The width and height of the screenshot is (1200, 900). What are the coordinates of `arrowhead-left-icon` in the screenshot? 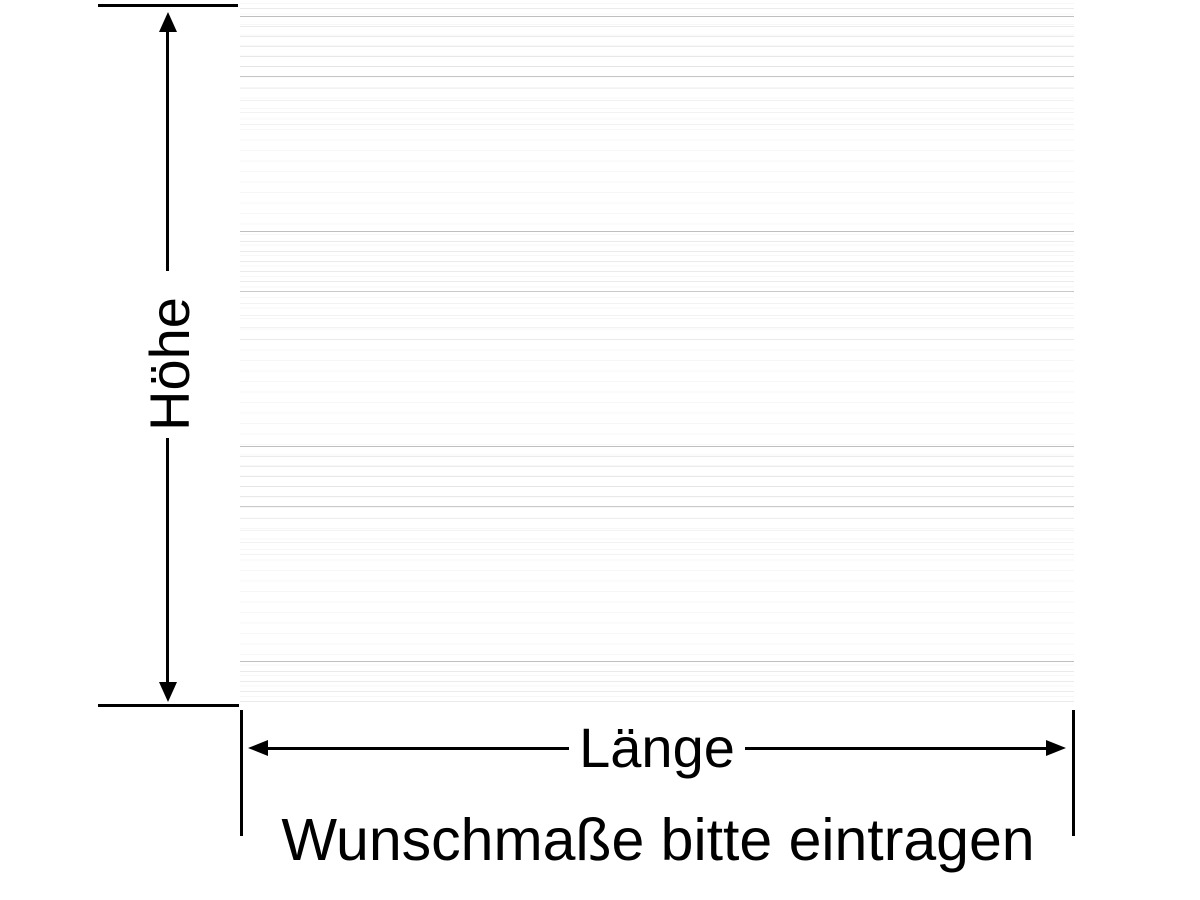 It's located at (258, 748).